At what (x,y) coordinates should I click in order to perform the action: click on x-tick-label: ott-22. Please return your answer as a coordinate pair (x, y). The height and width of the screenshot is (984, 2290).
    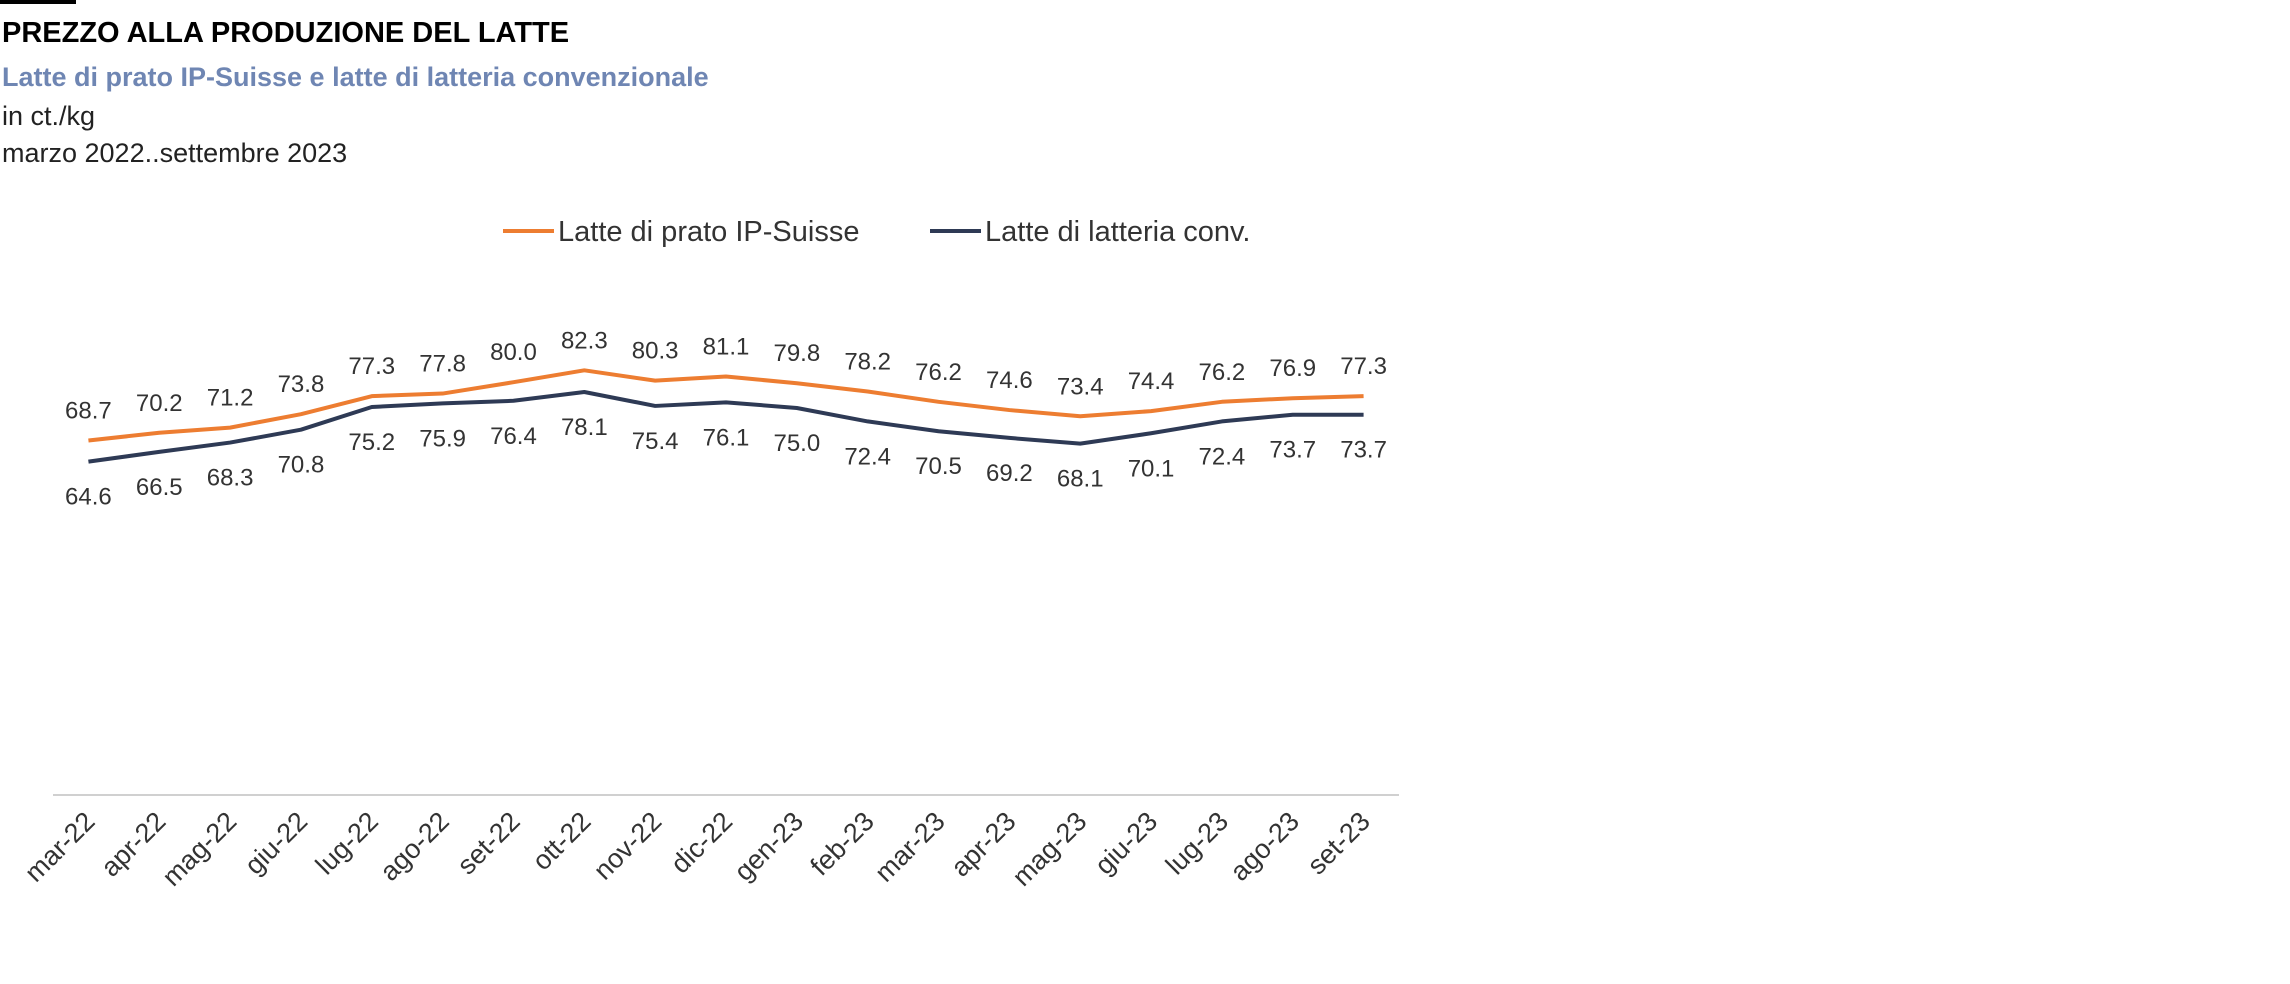
    Looking at the image, I should click on (562, 841).